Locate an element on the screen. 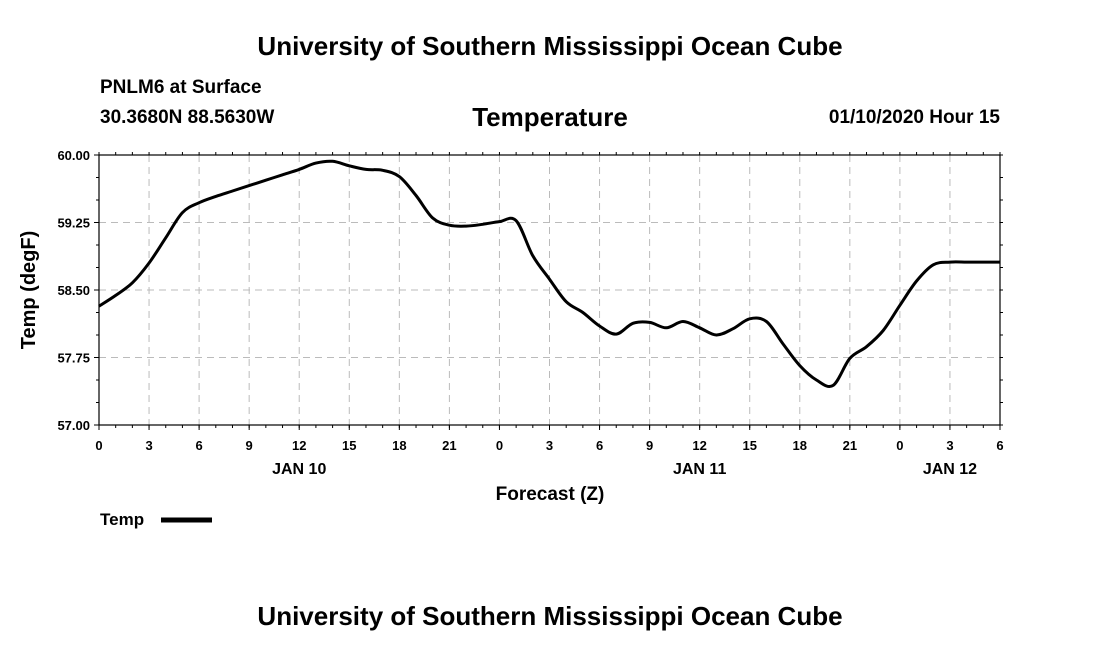 This screenshot has height=650, width=1100. date-label: JAN 10 is located at coordinates (299, 469).